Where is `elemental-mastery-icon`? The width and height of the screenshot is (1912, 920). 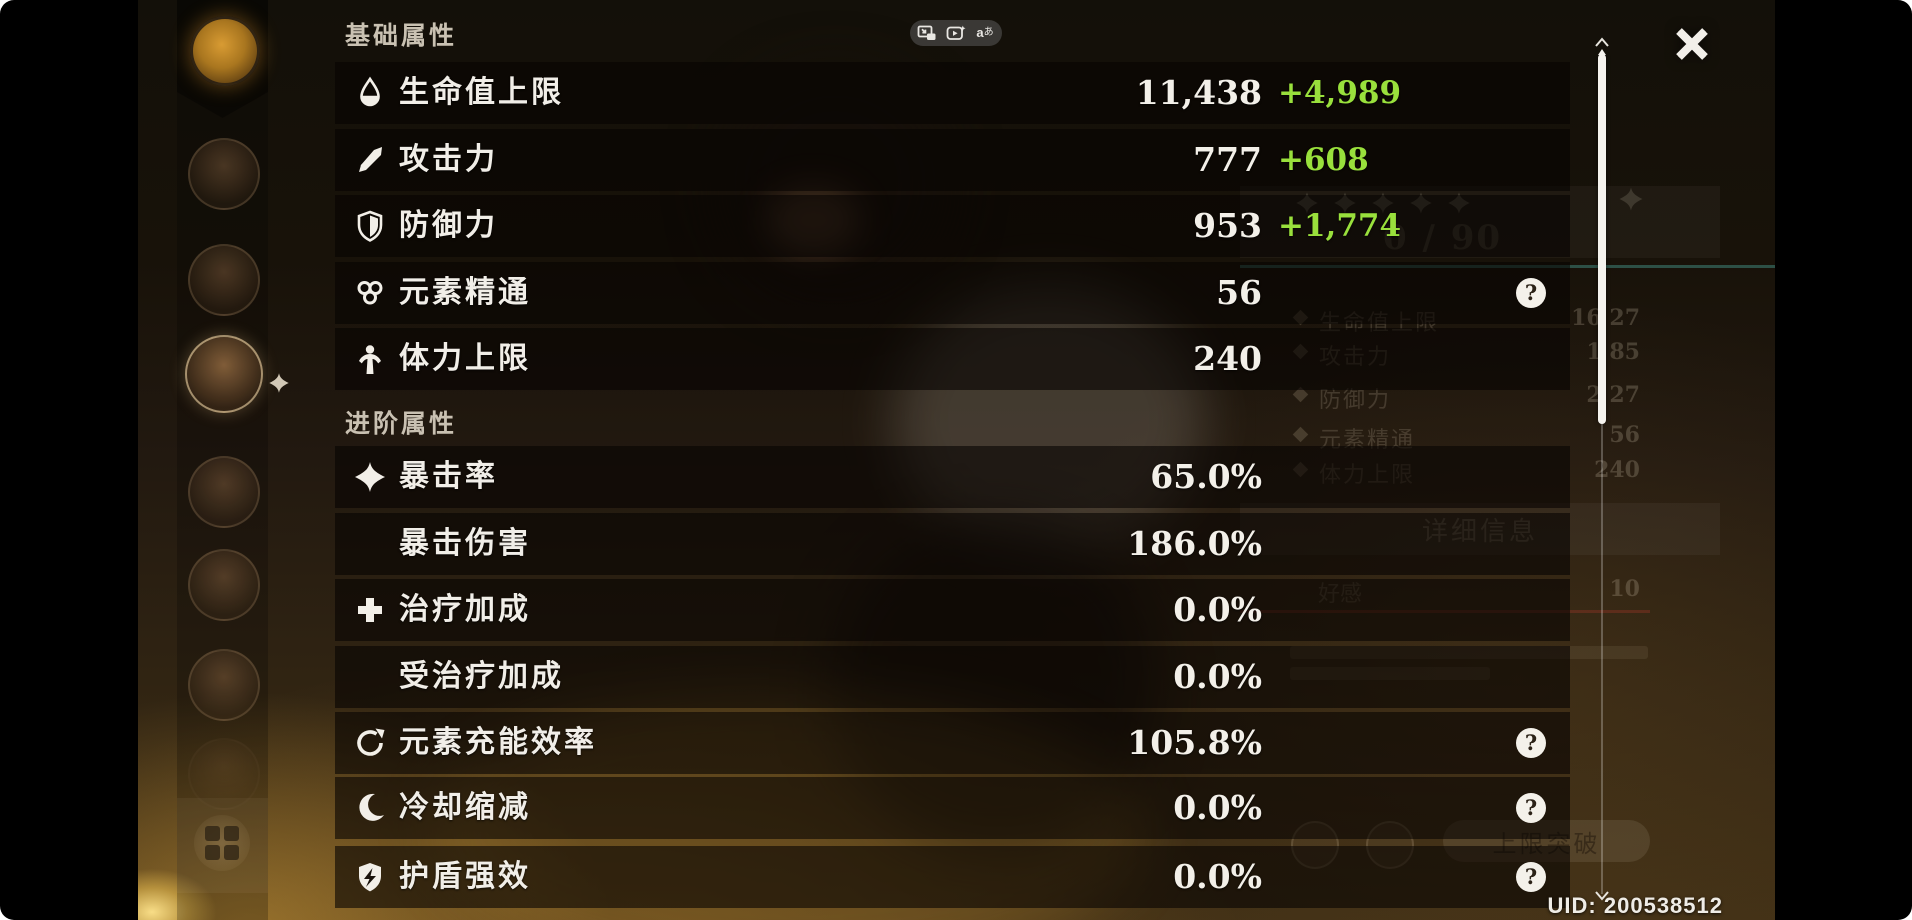 elemental-mastery-icon is located at coordinates (370, 293).